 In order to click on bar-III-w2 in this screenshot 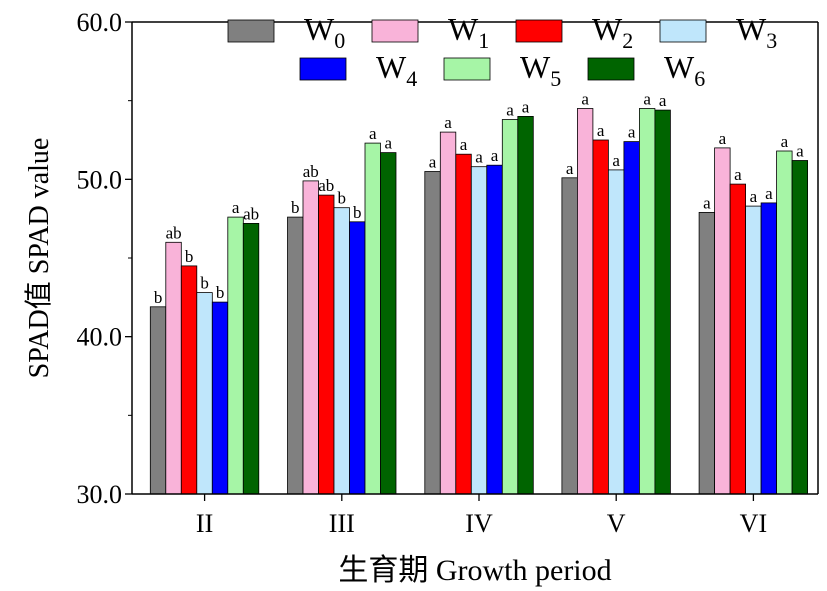, I will do `click(326, 344)`.